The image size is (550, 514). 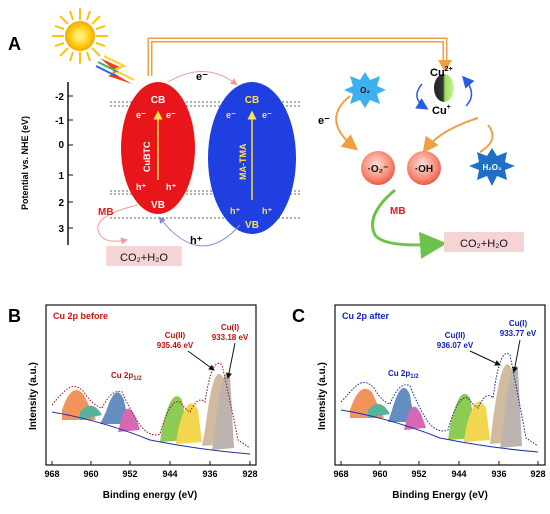 What do you see at coordinates (347, 123) in the screenshot?
I see `o2-reduction-arrow` at bounding box center [347, 123].